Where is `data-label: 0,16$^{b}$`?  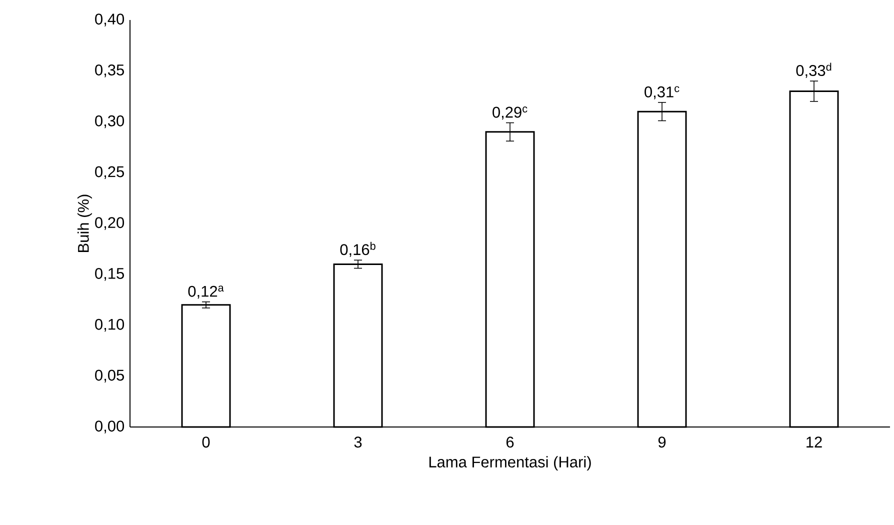
data-label: 0,16$^{b}$ is located at coordinates (358, 249).